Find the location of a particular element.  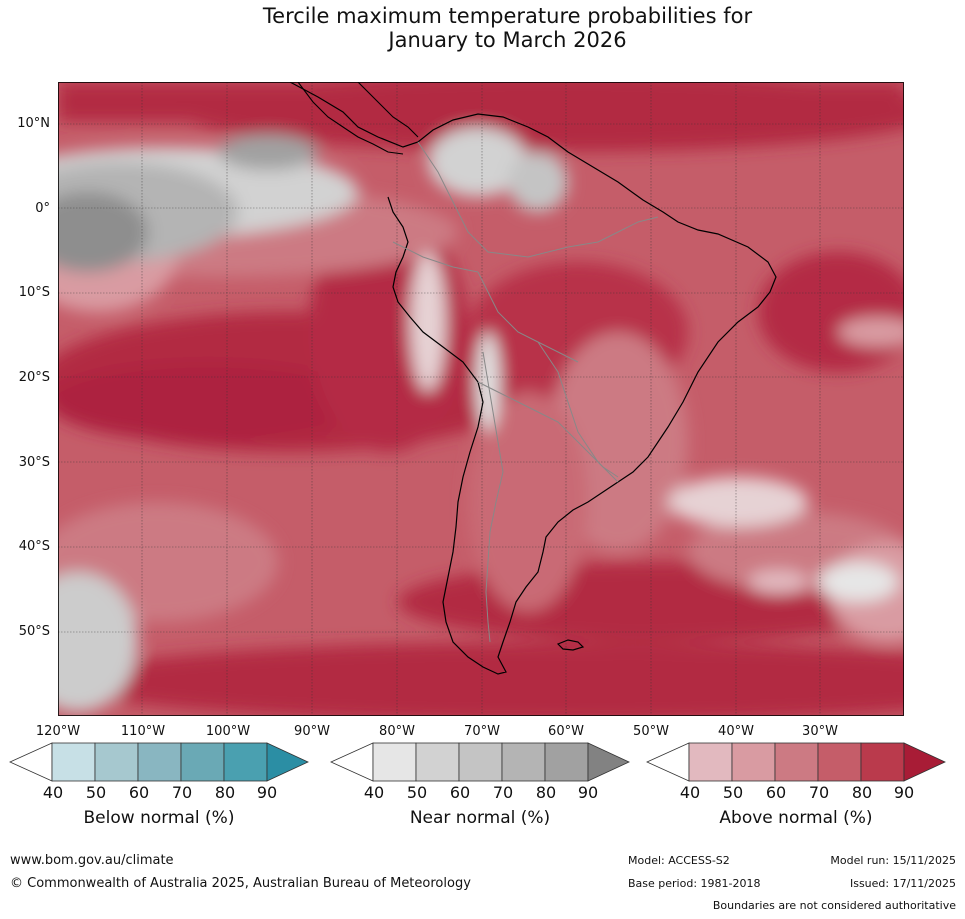

issued-date: Issued: 17/11/2025 is located at coordinates (902, 883).